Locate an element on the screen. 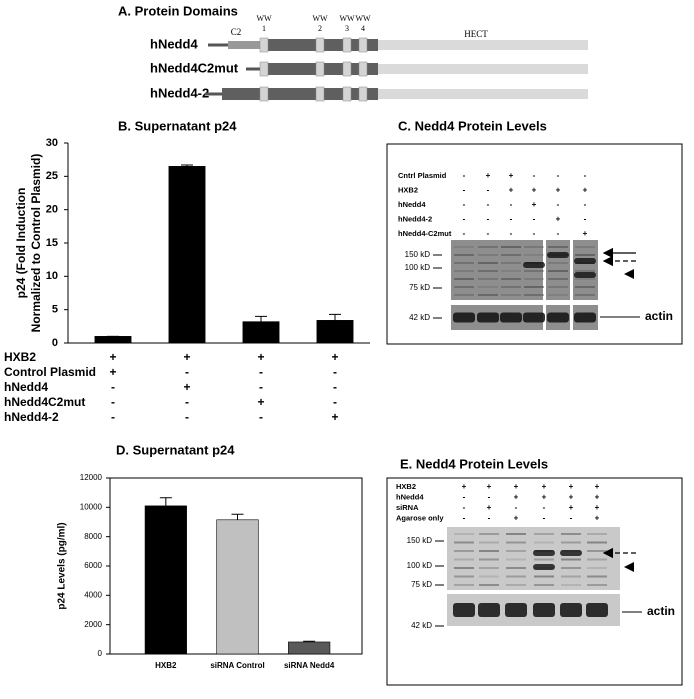 The width and height of the screenshot is (694, 699). x-tick-label: siRNA Nedd4 is located at coordinates (309, 665).